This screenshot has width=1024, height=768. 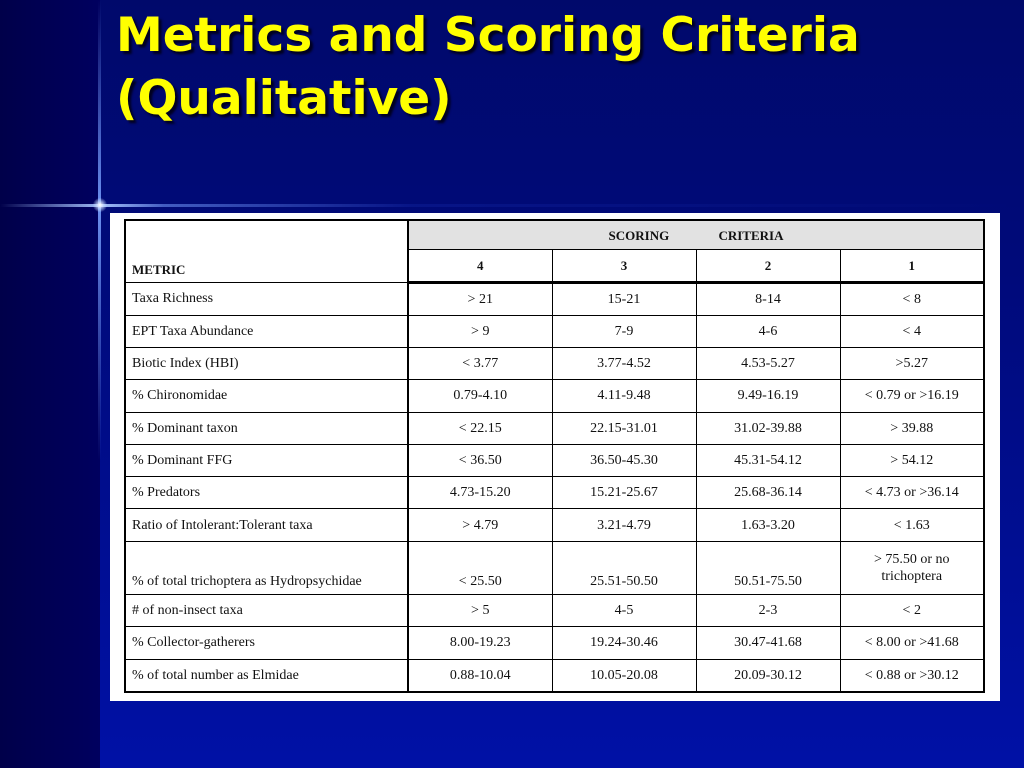 What do you see at coordinates (266, 364) in the screenshot?
I see `metric-name-cell: Biotic Index (HBI)` at bounding box center [266, 364].